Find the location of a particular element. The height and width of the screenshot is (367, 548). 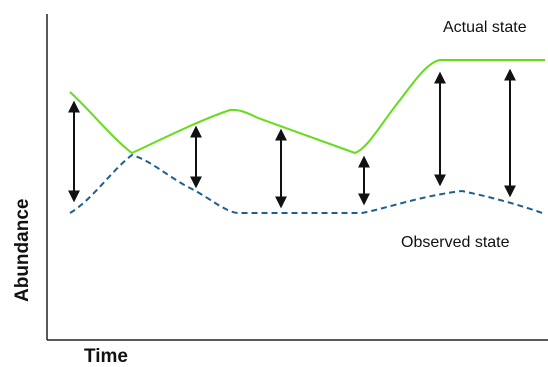

x-axis-label: Time is located at coordinates (106, 356).